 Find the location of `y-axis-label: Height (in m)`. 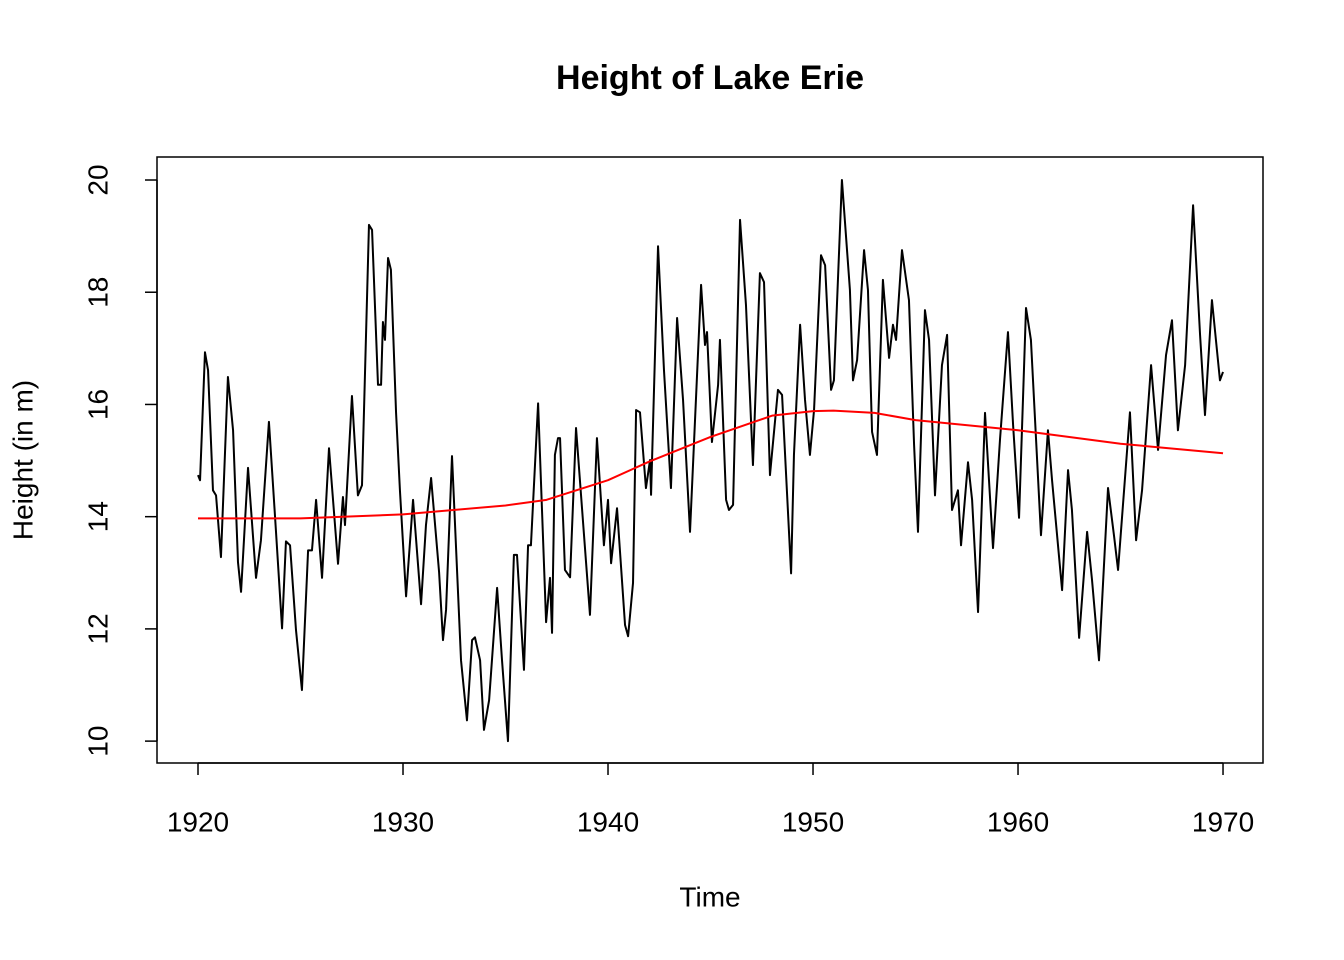

y-axis-label: Height (in m) is located at coordinates (22, 460).